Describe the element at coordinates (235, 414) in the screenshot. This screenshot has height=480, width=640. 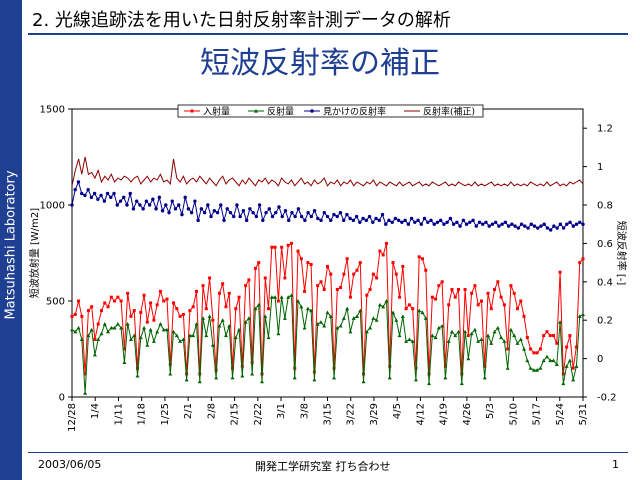
I see `x-tick-label: 2/15` at that location.